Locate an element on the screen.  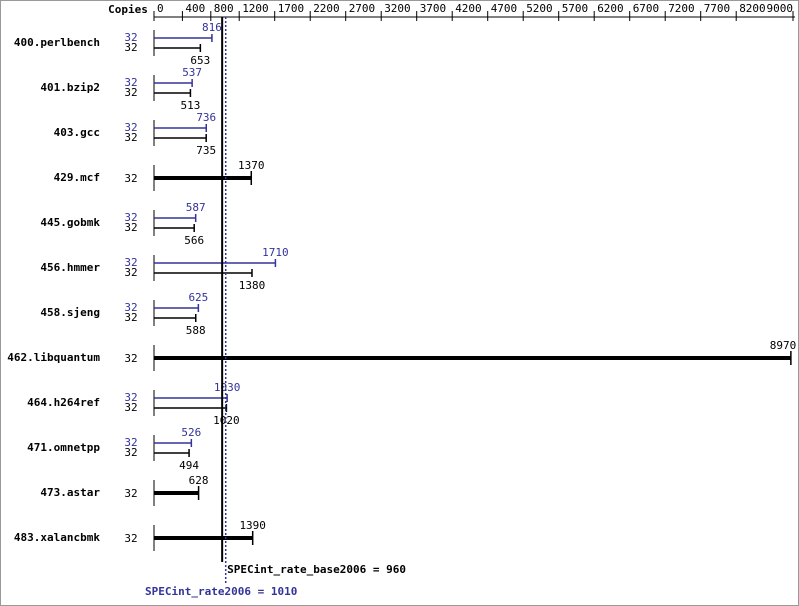
benchmark-name: 429.mcf is located at coordinates (77, 177).